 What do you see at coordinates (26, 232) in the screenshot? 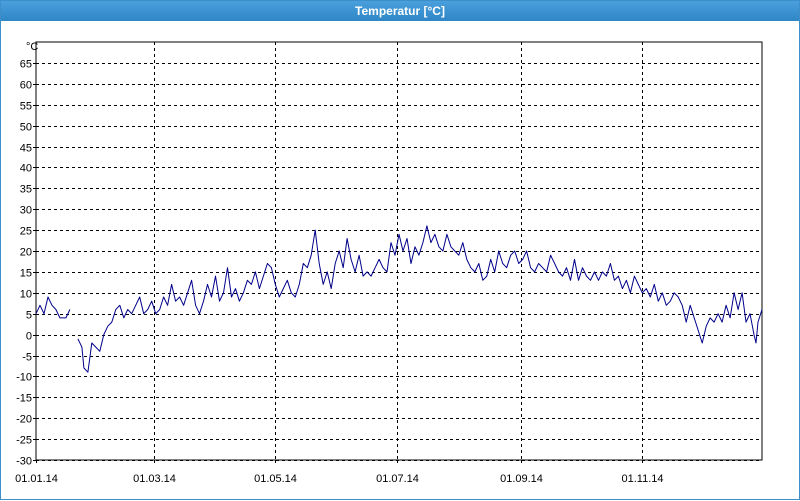
I see `y-tick-label: 25` at bounding box center [26, 232].